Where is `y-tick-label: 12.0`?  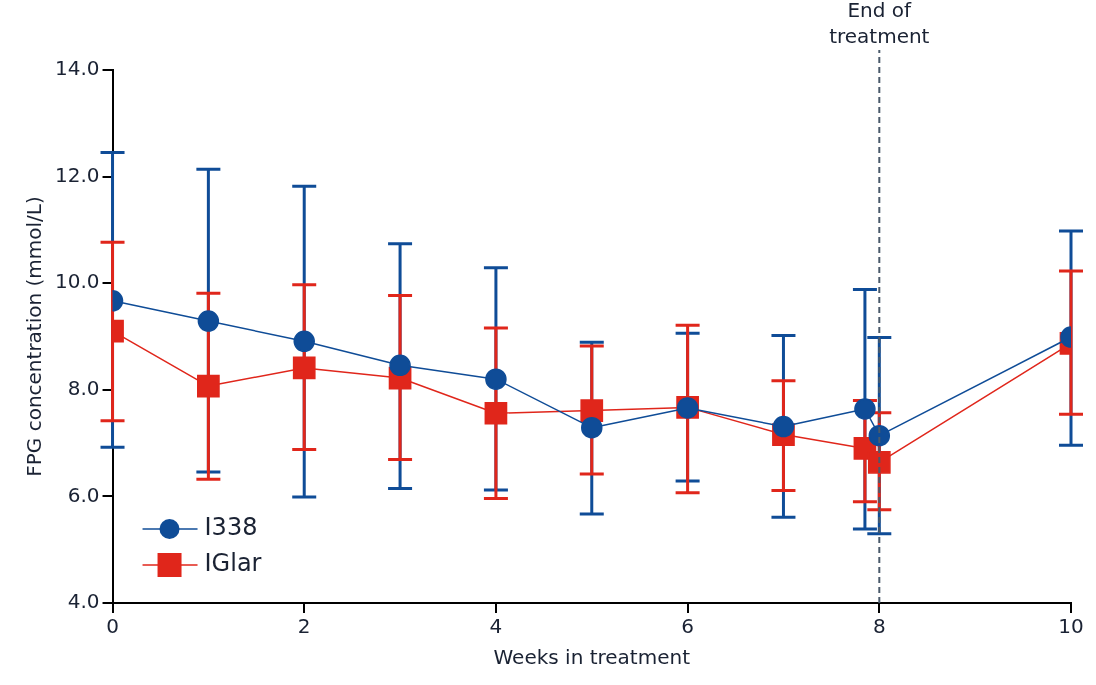
y-tick-label: 12.0 is located at coordinates (77, 174).